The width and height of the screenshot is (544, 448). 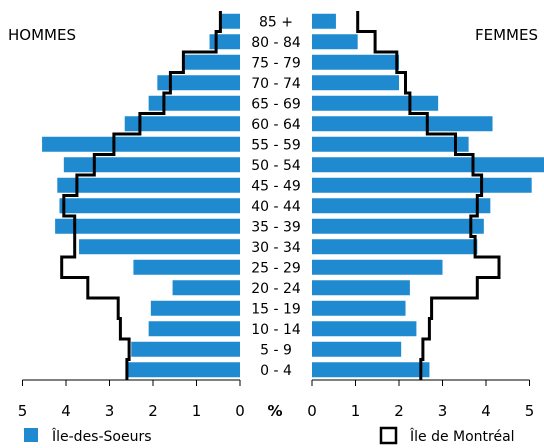 What do you see at coordinates (276, 371) in the screenshot?
I see `age-label-0: 0 - 4` at bounding box center [276, 371].